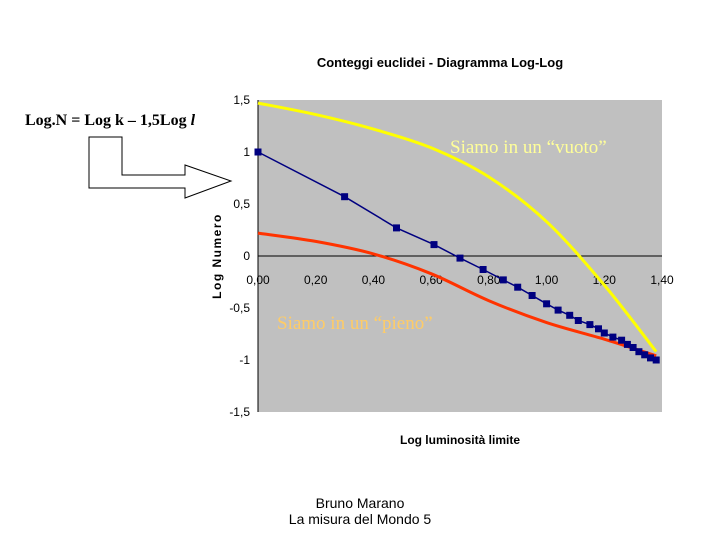 This screenshot has height=540, width=720. I want to click on y-tick-label: 0, so click(246, 256).